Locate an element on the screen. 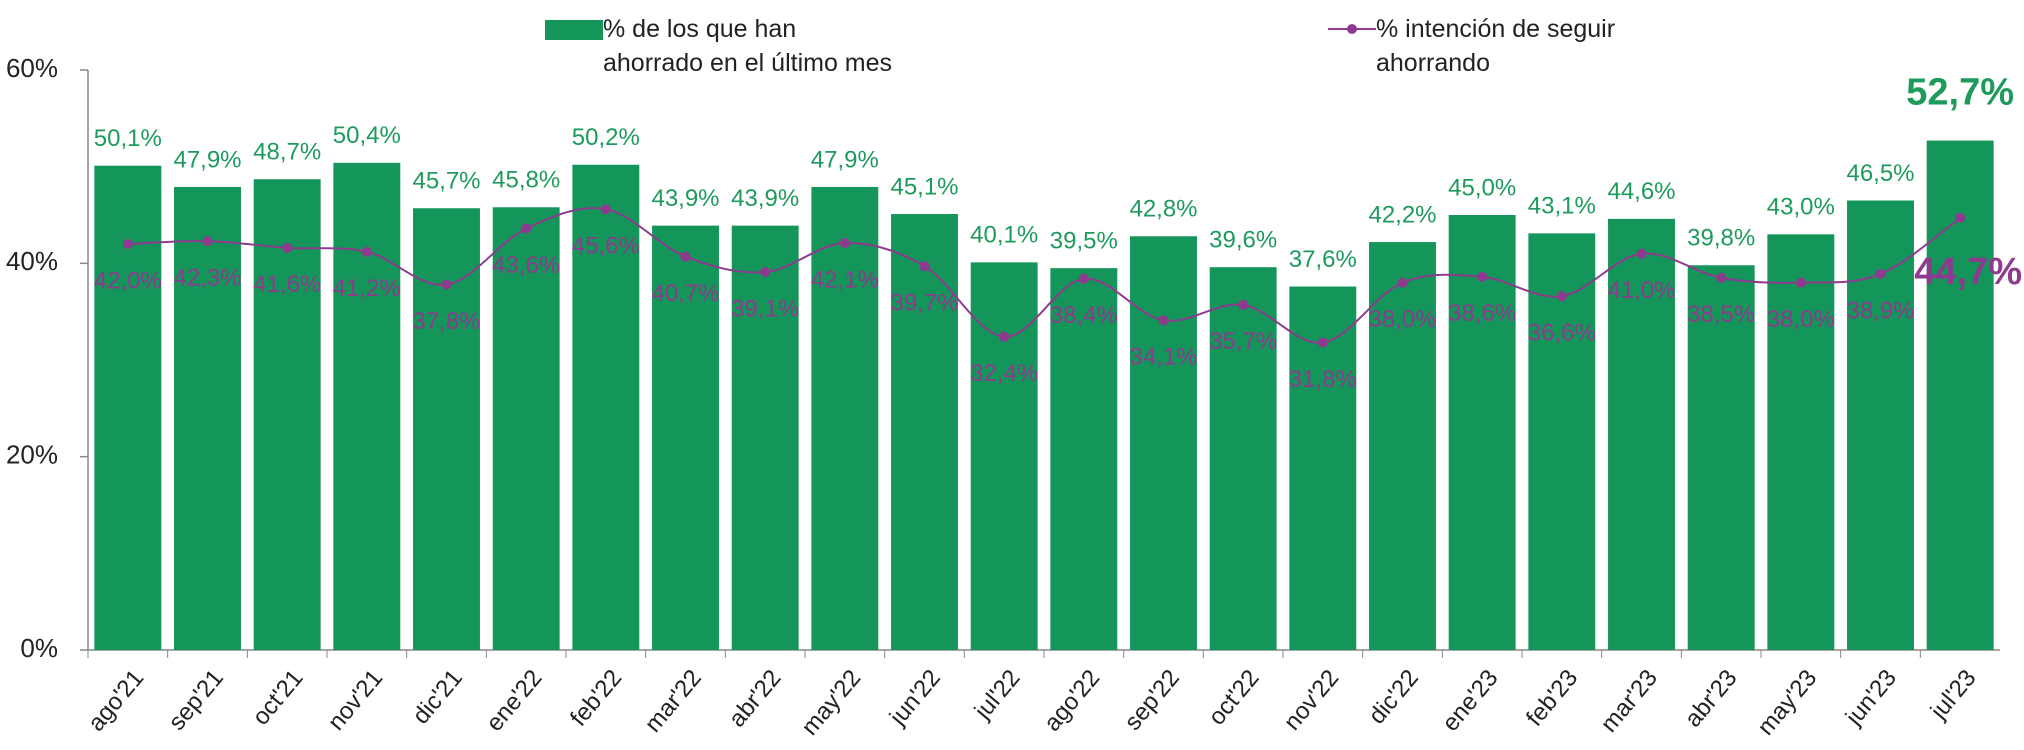 The image size is (2024, 750). line-value-label: 42,1% is located at coordinates (845, 279).